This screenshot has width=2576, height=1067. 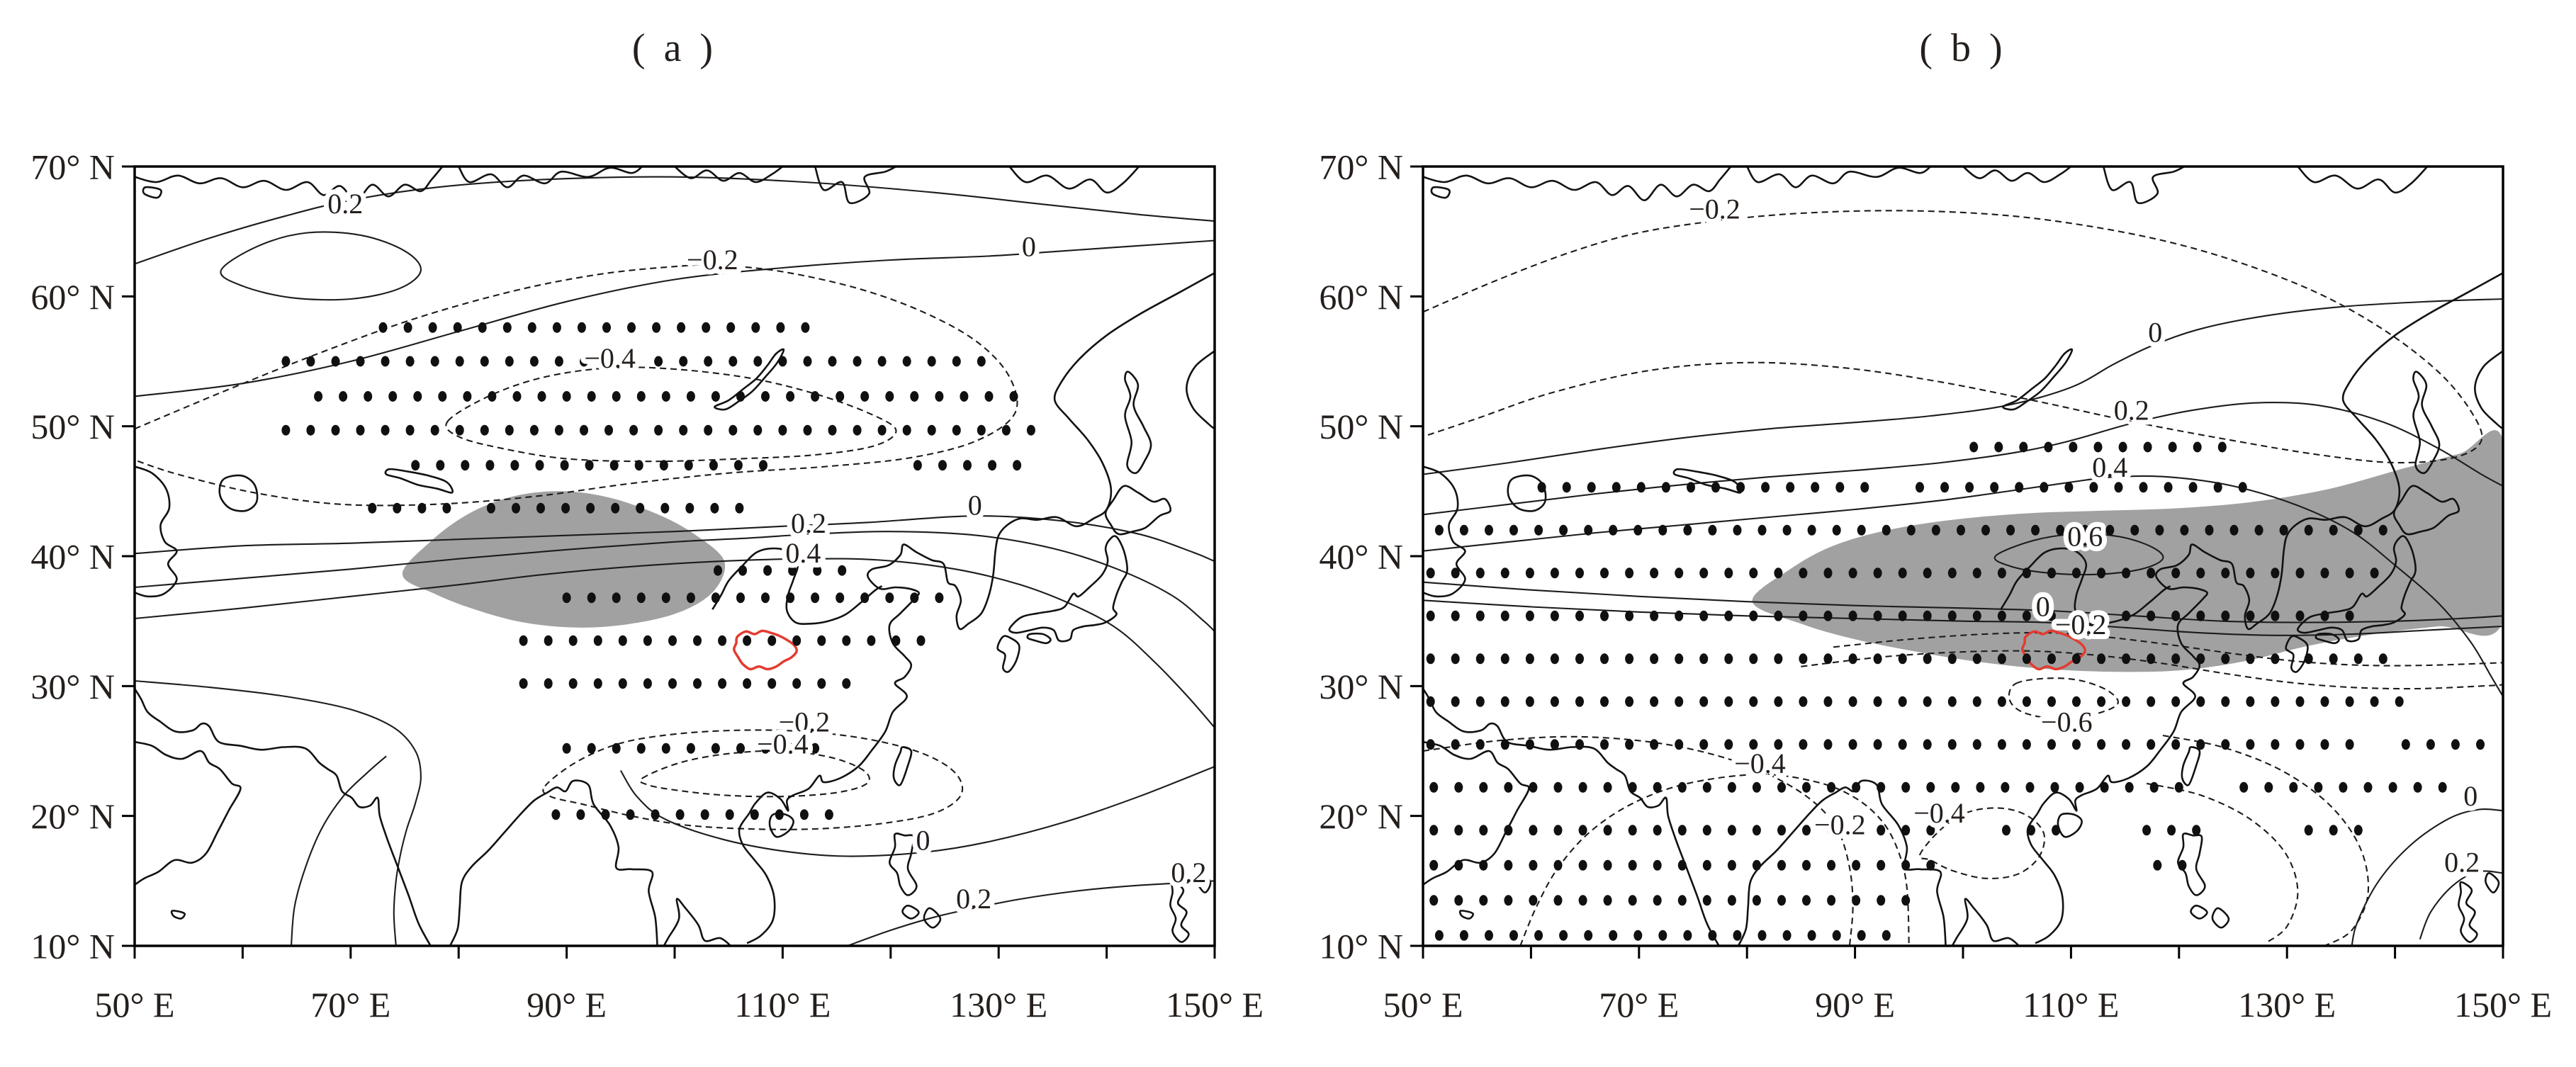 I want to click on contour-line-0-solid, so click(x=675, y=539).